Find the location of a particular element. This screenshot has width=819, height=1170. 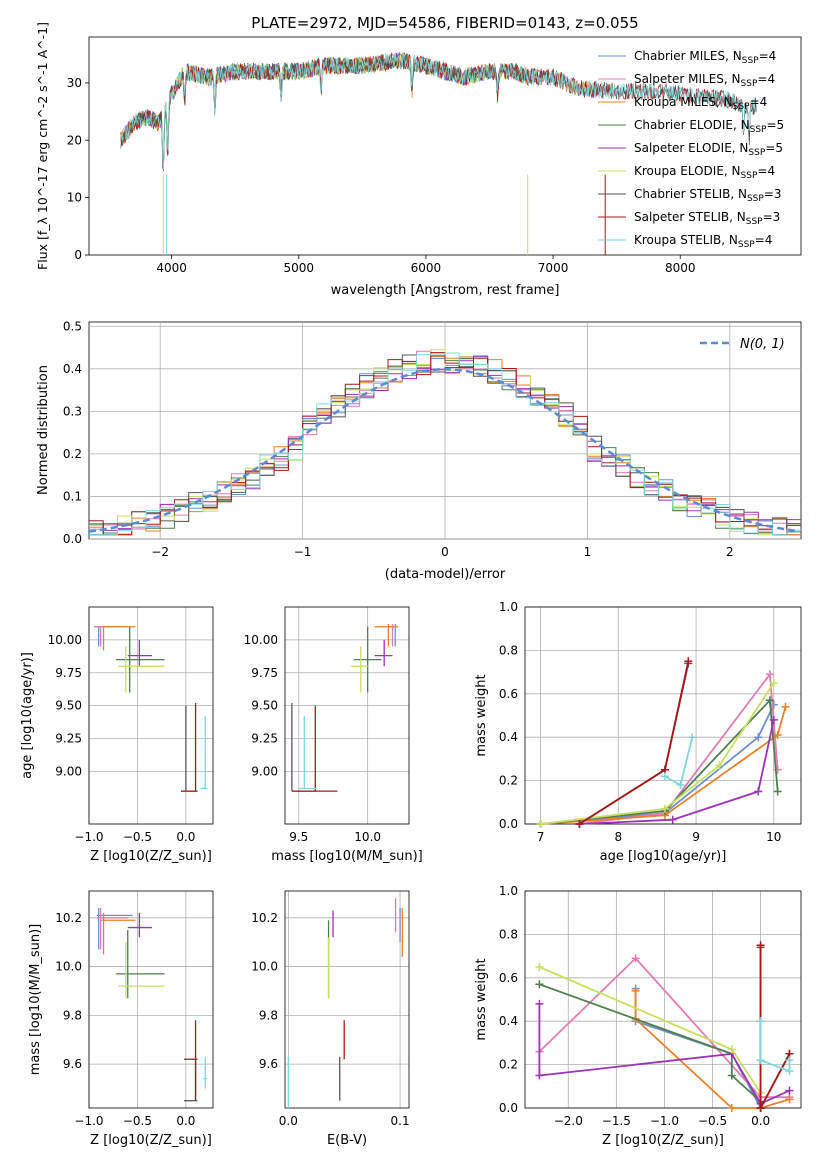

legend-entry: Kroupa MILES, NSSP=4 is located at coordinates (700, 103).